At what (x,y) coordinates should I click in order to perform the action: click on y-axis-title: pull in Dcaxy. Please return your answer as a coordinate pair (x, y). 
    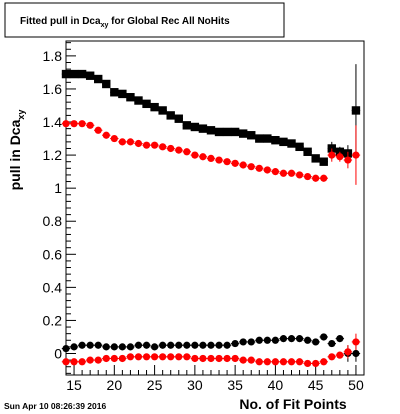
    Looking at the image, I should click on (16, 150).